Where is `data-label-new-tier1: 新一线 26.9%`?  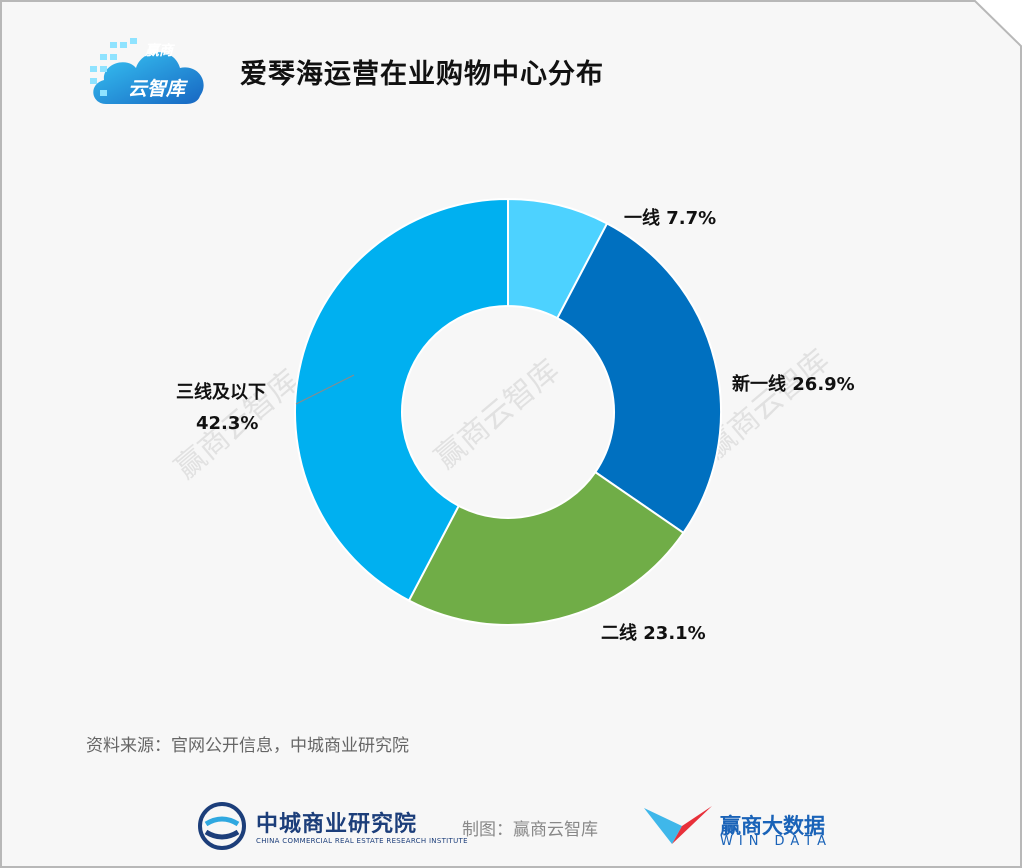
data-label-new-tier1: 新一线 26.9% is located at coordinates (793, 384).